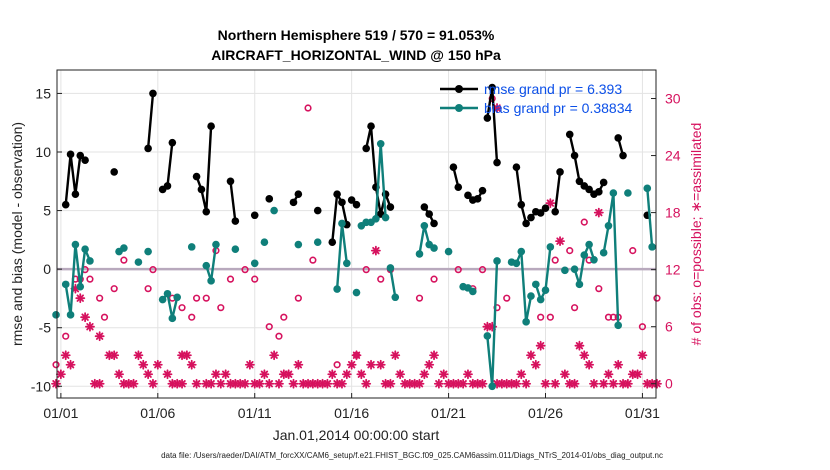 The image size is (830, 470). I want to click on y-tick-label: 5, so click(47, 211).